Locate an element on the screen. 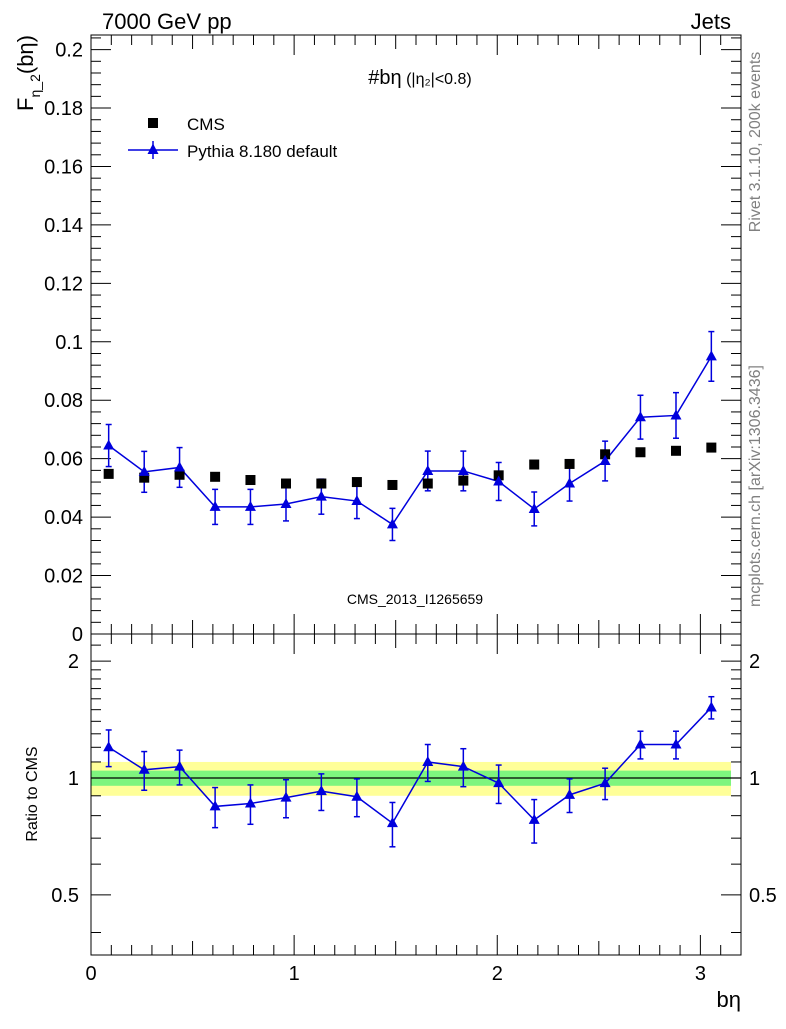 This screenshot has width=786, height=1029. x-tick-label: 1 is located at coordinates (294, 974).